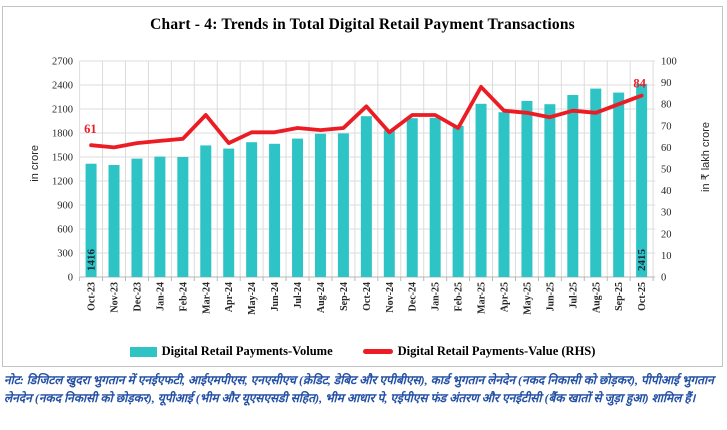 This screenshot has width=727, height=430. What do you see at coordinates (115, 297) in the screenshot?
I see `month-label: Nov-23` at bounding box center [115, 297].